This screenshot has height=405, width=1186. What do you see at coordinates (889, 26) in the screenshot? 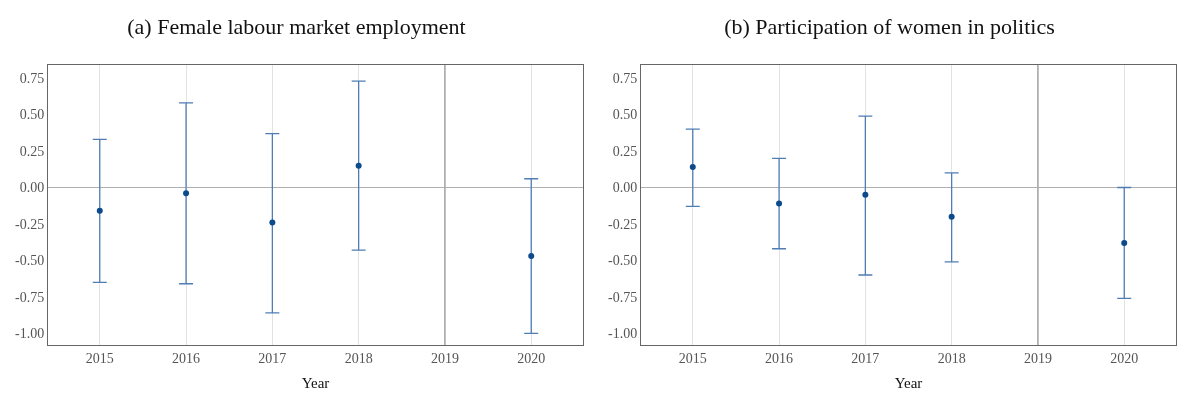
I see `chart-title: (b) Participation of women in politics` at bounding box center [889, 26].